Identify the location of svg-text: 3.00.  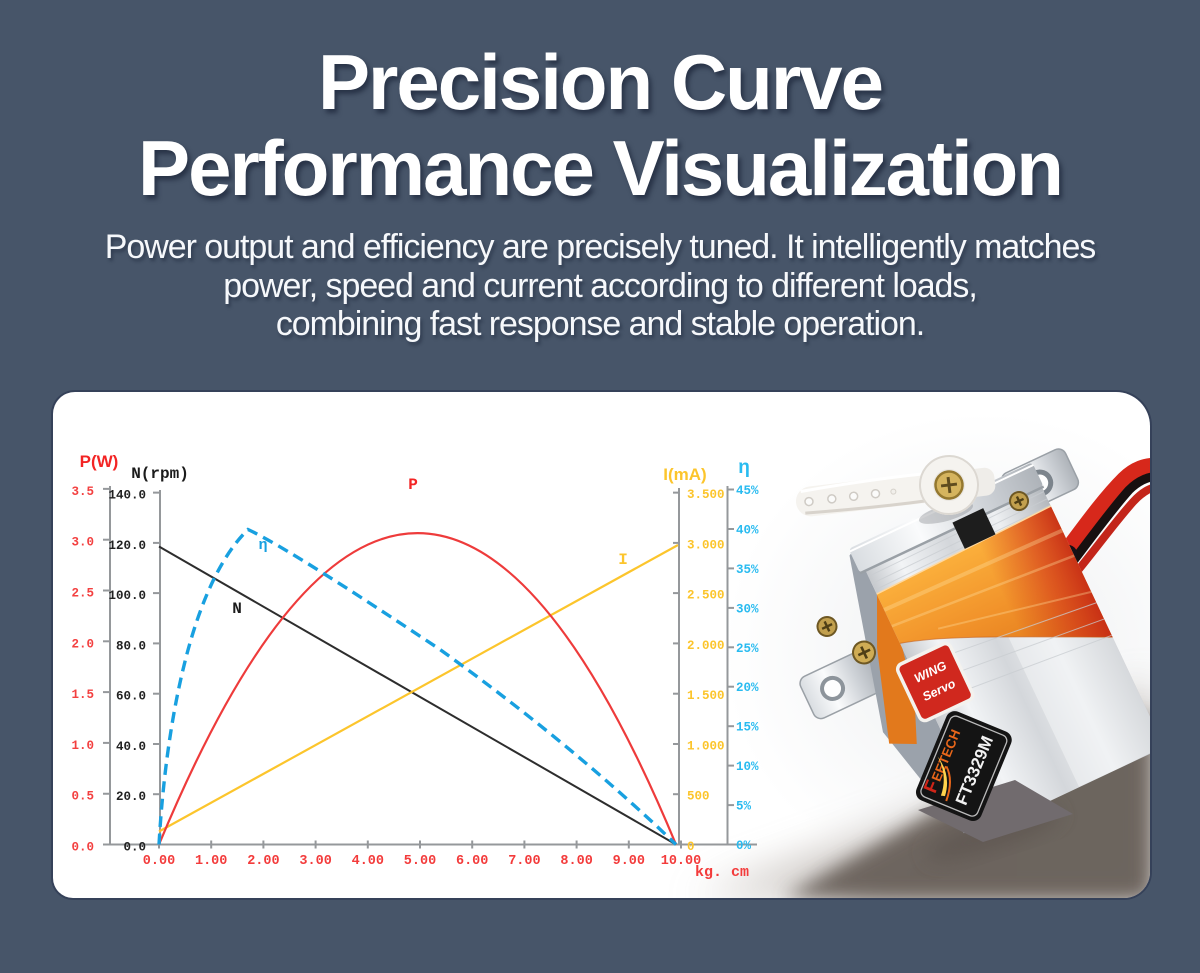
(315, 861).